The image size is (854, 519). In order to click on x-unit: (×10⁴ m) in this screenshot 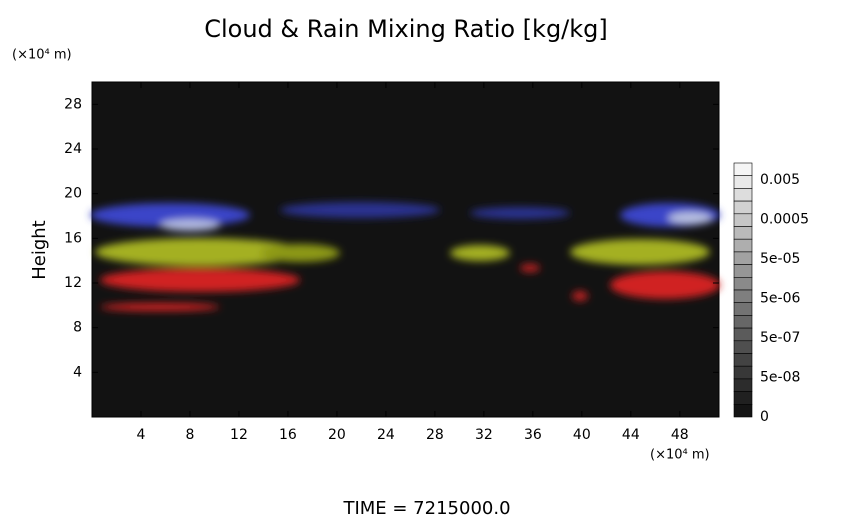, I will do `click(680, 455)`.